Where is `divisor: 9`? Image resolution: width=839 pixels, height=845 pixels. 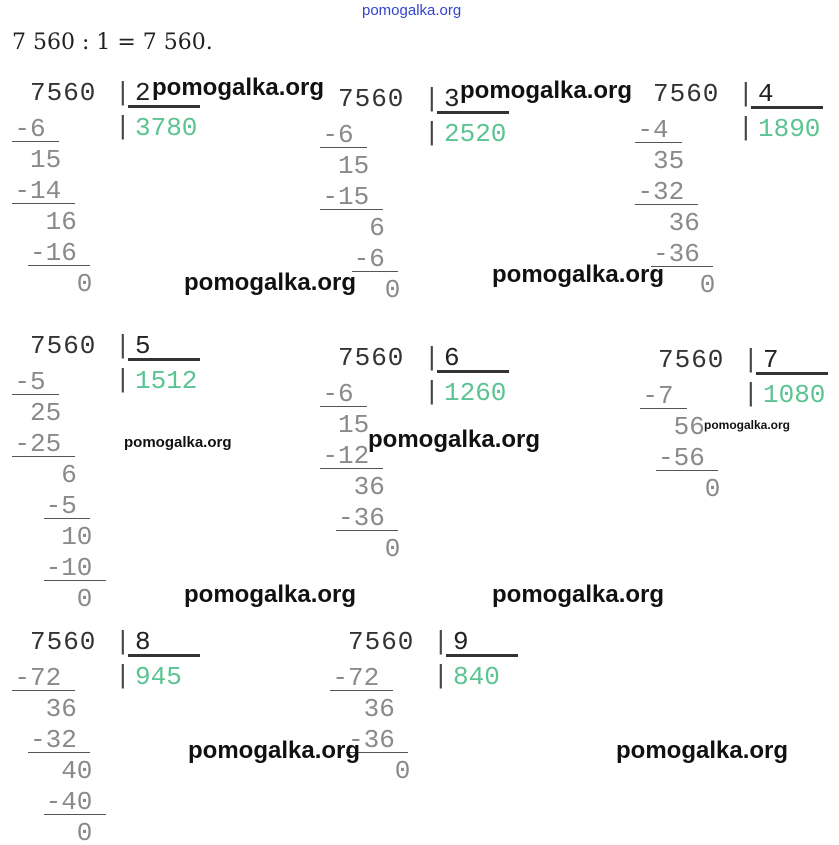
divisor: 9 is located at coordinates (461, 642).